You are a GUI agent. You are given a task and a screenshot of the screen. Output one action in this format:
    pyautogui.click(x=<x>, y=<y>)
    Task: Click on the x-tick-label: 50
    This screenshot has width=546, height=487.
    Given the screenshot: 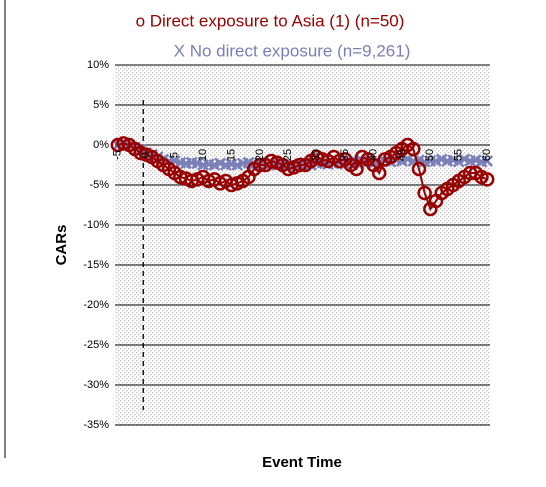 What is the action you would take?
    pyautogui.click(x=430, y=155)
    